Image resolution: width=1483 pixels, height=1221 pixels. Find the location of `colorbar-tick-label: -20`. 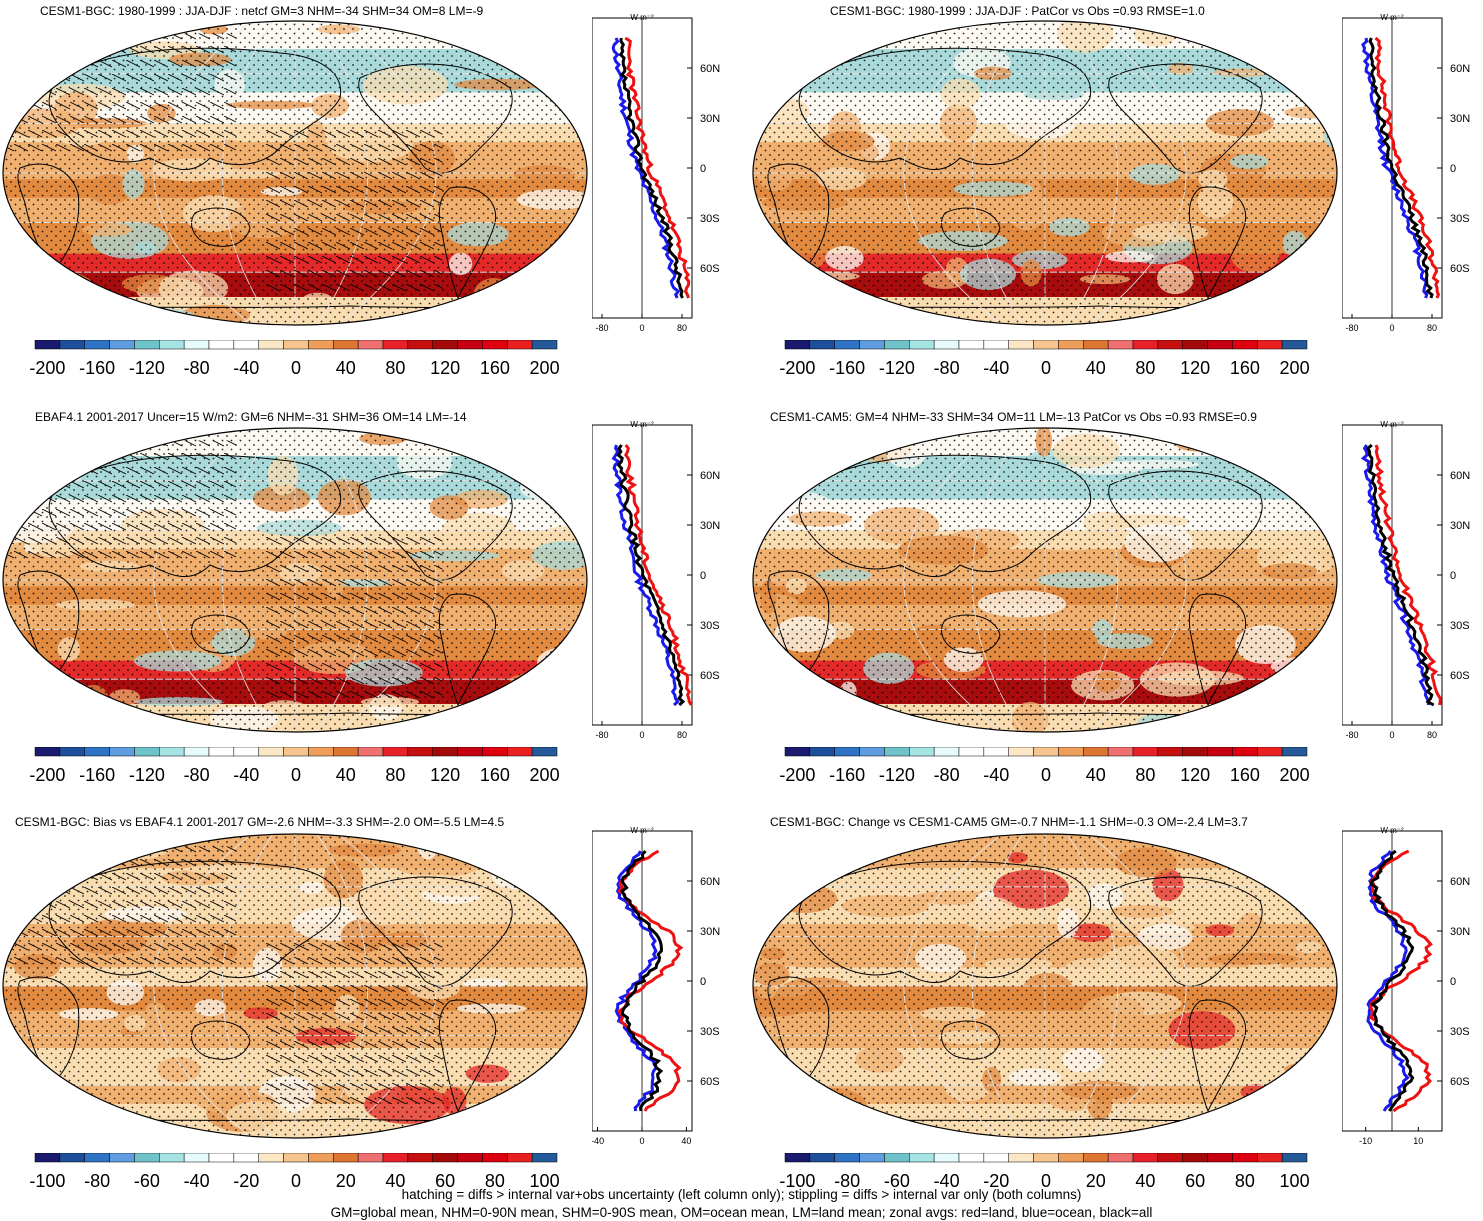

colorbar-tick-label: -20 is located at coordinates (996, 1181).